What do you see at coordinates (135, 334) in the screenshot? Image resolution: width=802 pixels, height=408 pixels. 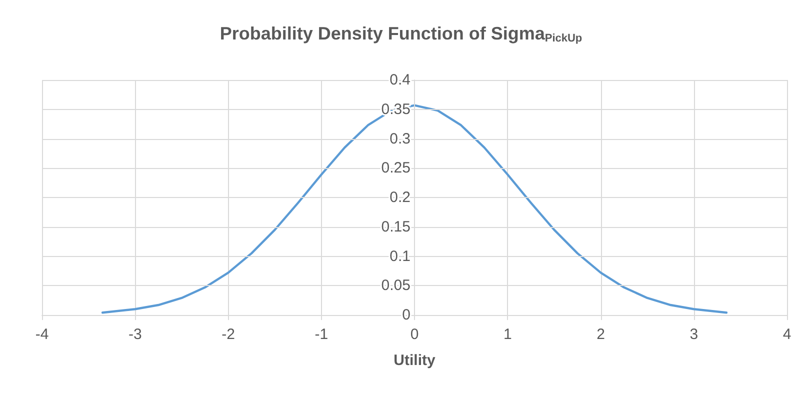 I see `x-tick-label: -3` at bounding box center [135, 334].